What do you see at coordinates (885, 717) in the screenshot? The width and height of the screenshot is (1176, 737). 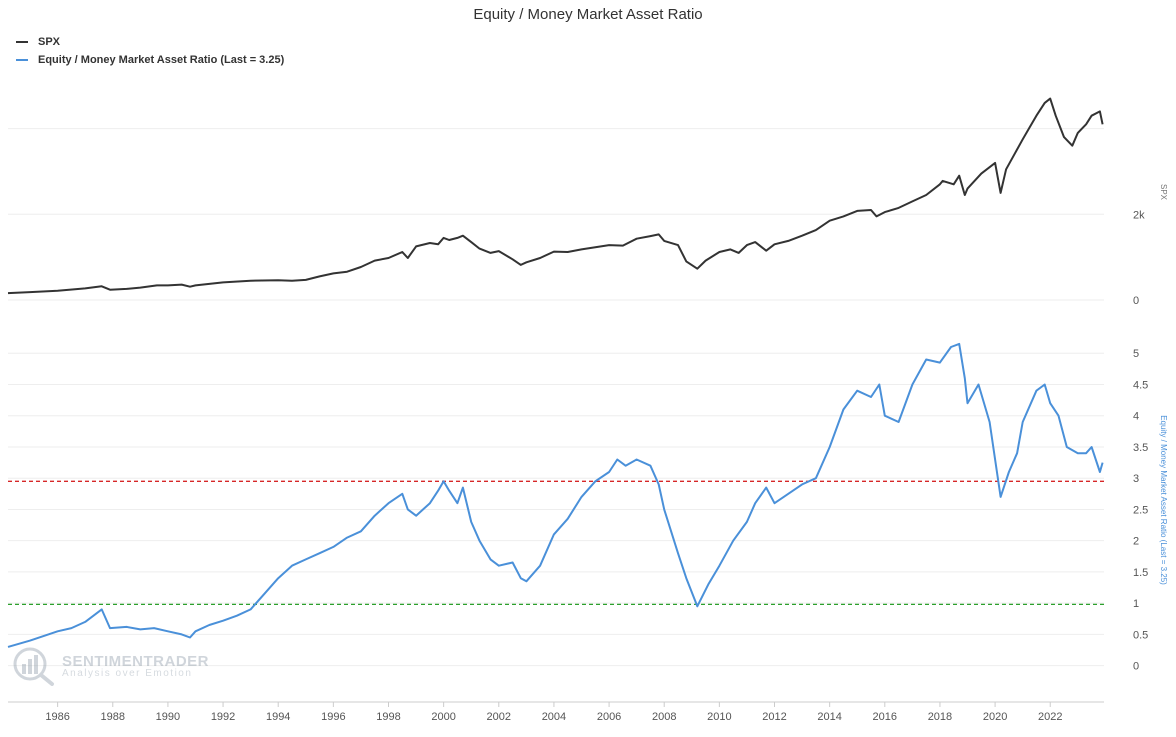 I see `x-tick-label: 2016` at bounding box center [885, 717].